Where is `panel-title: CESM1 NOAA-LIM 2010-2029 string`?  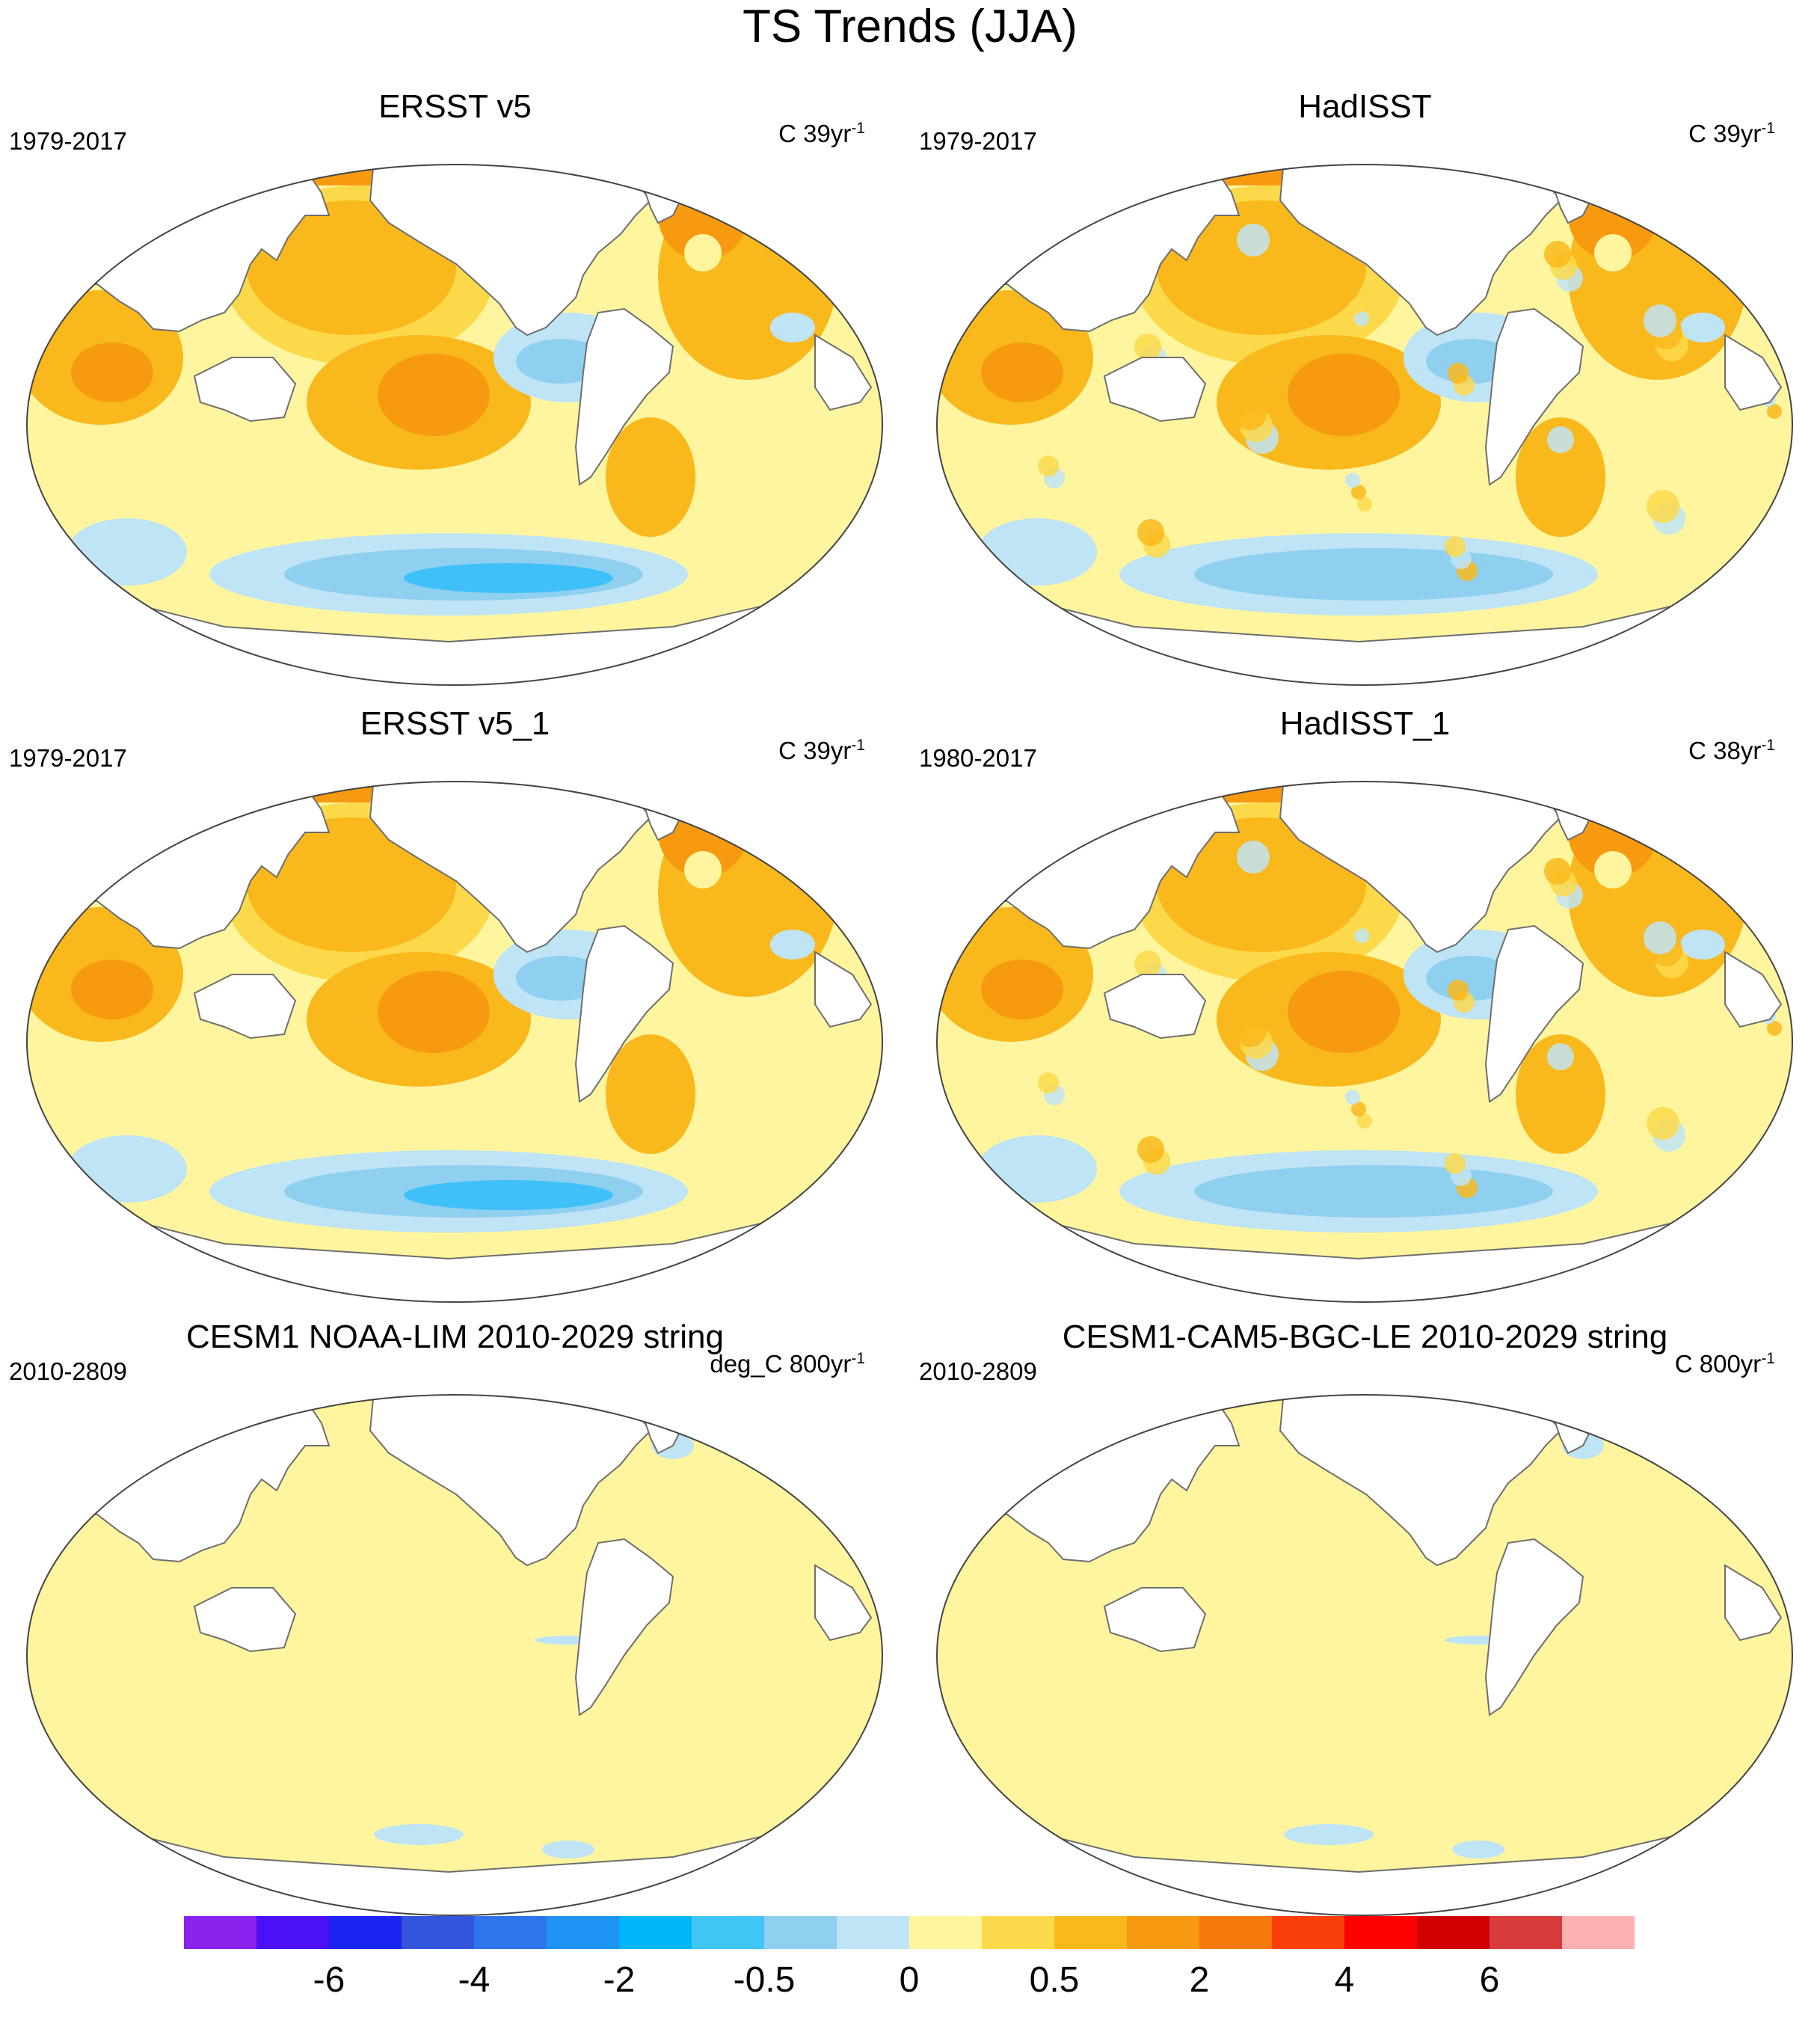 panel-title: CESM1 NOAA-LIM 2010-2029 string is located at coordinates (455, 1337).